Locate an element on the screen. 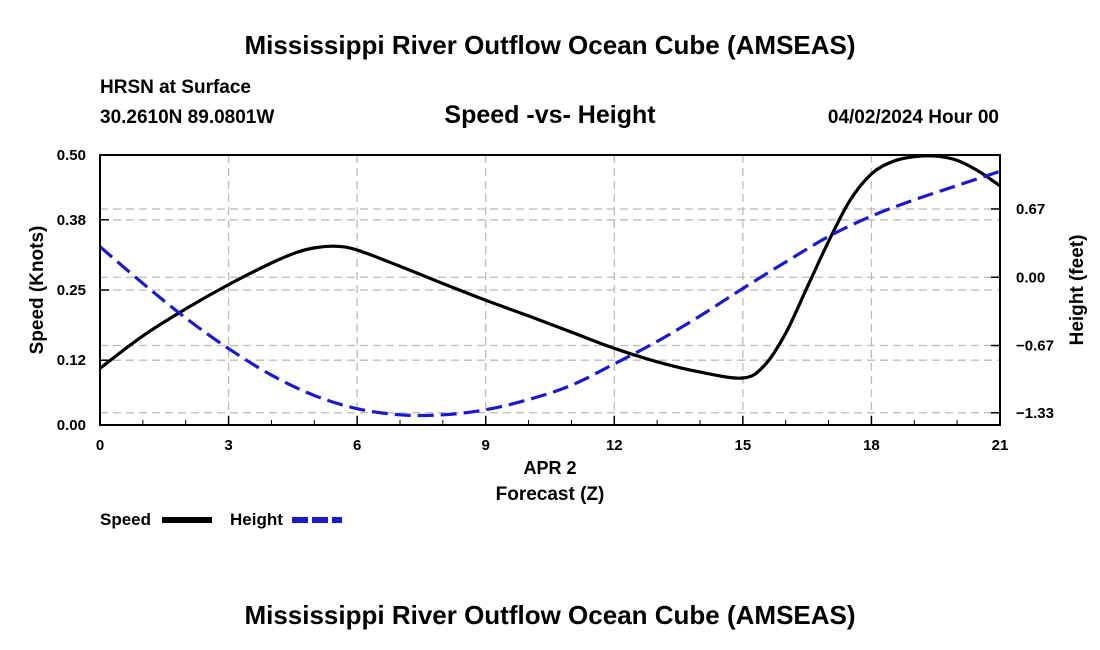 Image resolution: width=1100 pixels, height=650 pixels. y-axis-label-right: Height (feet) is located at coordinates (1077, 290).